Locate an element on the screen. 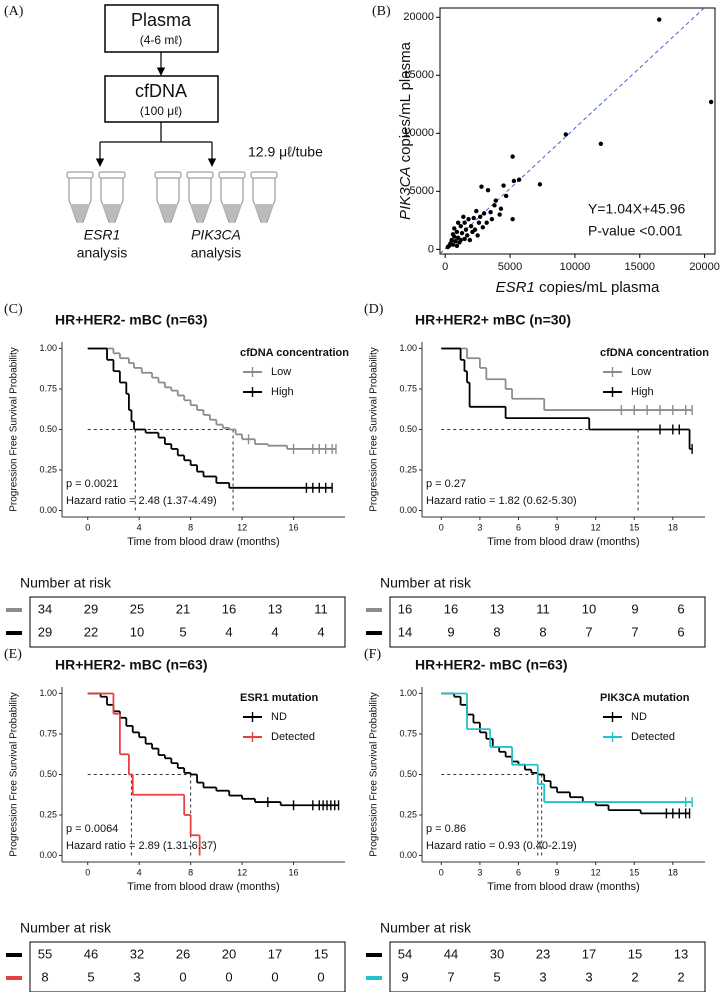  x-tick-label: 20000 is located at coordinates (704, 267).